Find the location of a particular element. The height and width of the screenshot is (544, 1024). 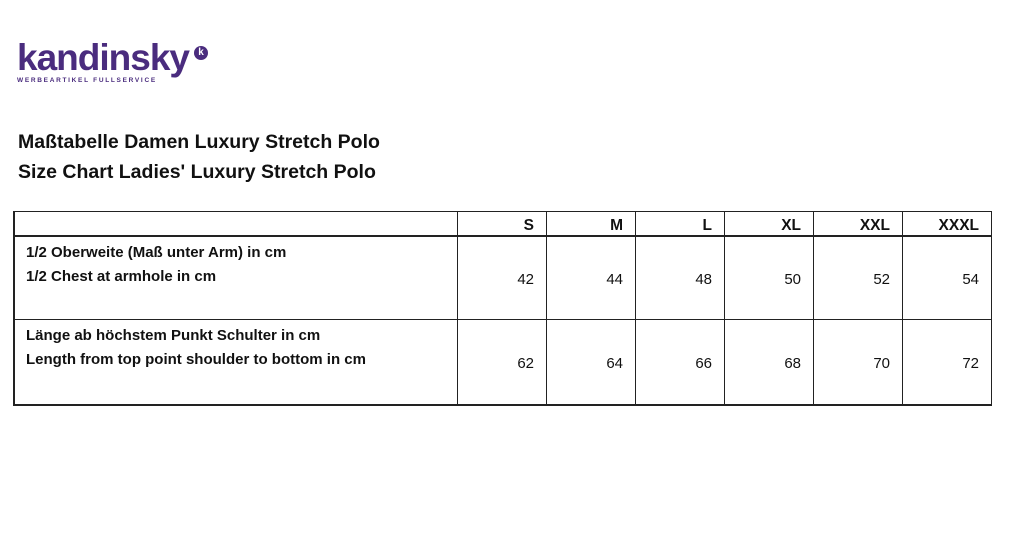

header-m: M is located at coordinates (591, 224).